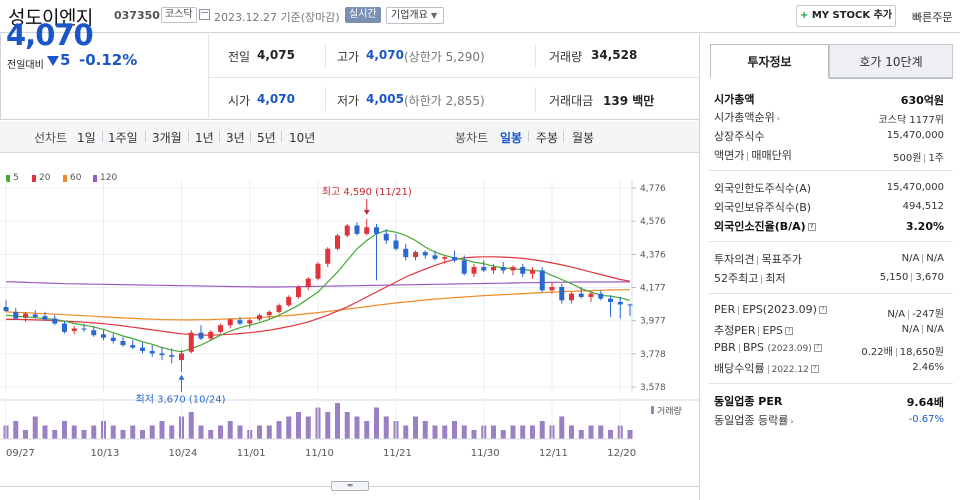 The width and height of the screenshot is (960, 500). I want to click on rank-value: 코스닥 1177위, so click(911, 120).